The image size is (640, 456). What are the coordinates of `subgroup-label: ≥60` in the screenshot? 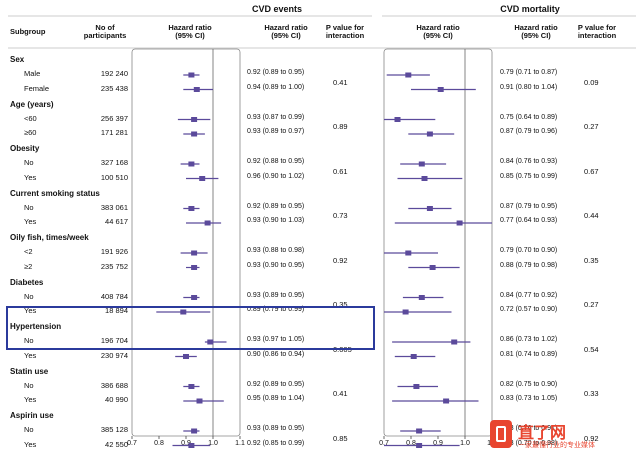 It's located at (30, 132).